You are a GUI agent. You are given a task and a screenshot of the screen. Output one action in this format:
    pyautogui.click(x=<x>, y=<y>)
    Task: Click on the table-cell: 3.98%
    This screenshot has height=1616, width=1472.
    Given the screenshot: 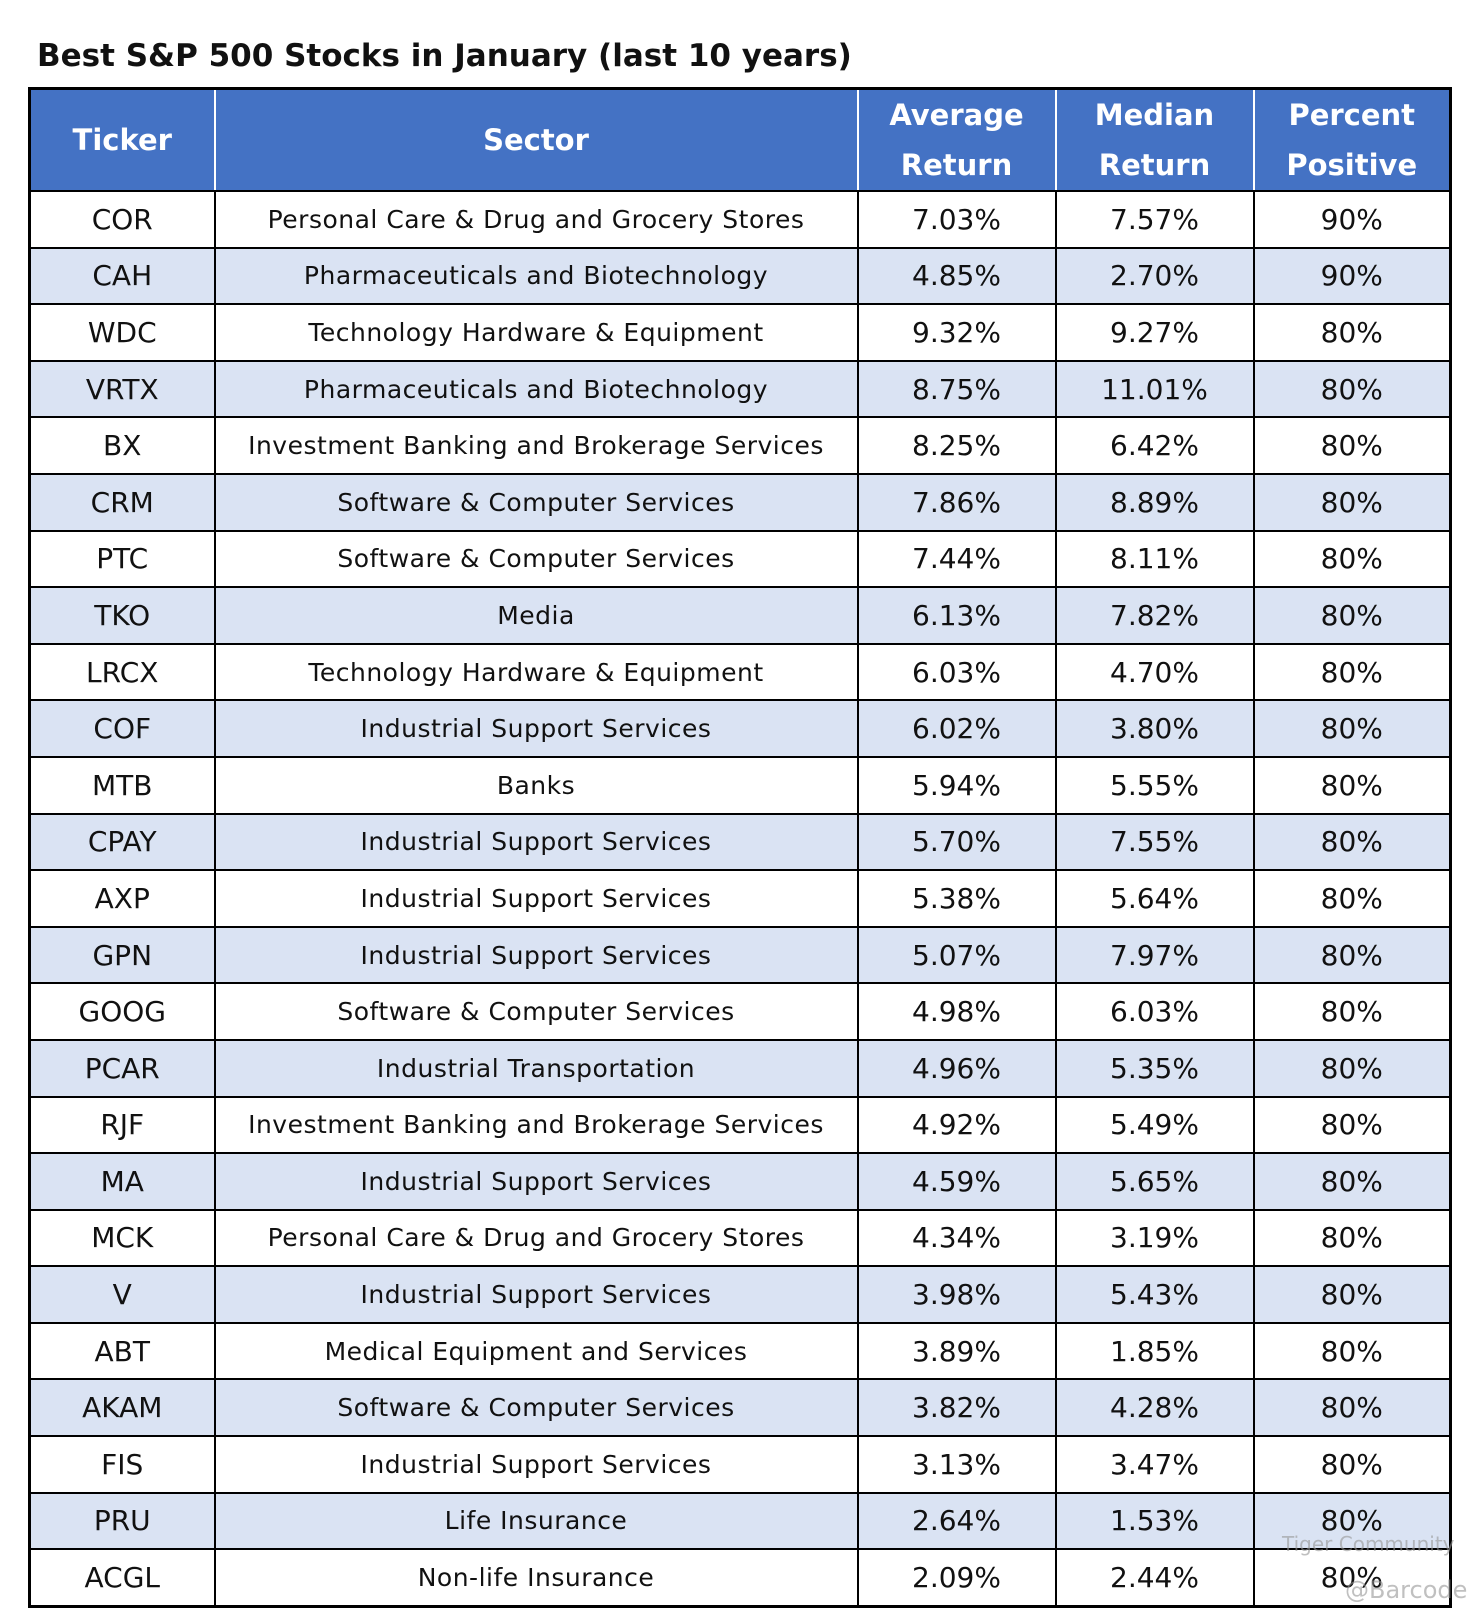 What is the action you would take?
    pyautogui.click(x=956, y=1294)
    